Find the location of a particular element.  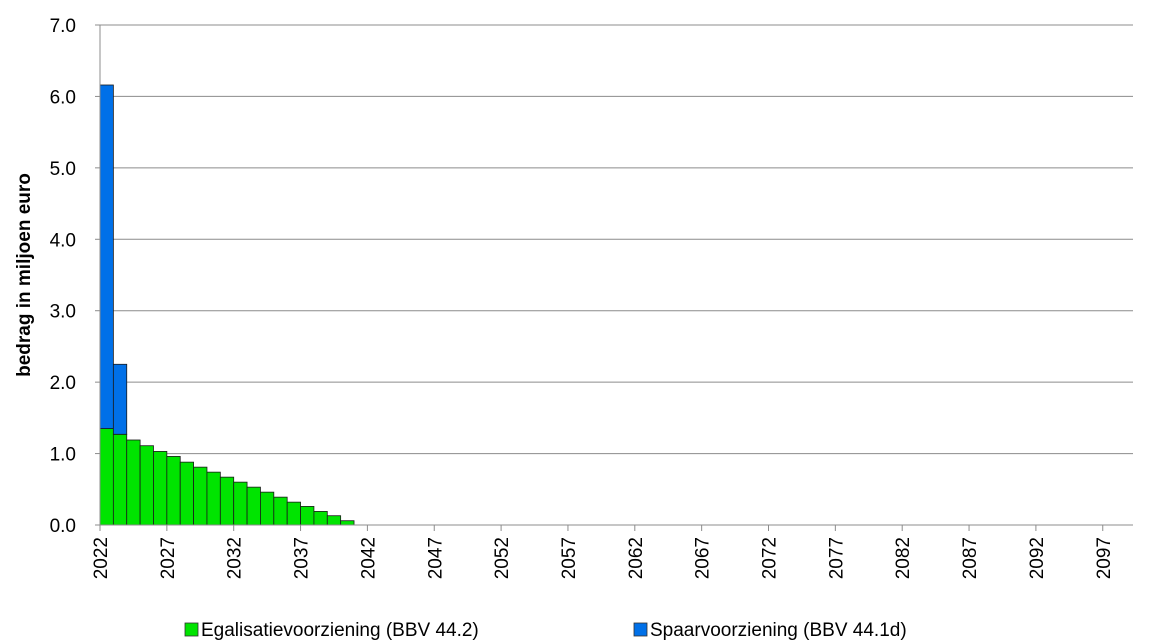

y-tick-label: 7.0 is located at coordinates (63, 26).